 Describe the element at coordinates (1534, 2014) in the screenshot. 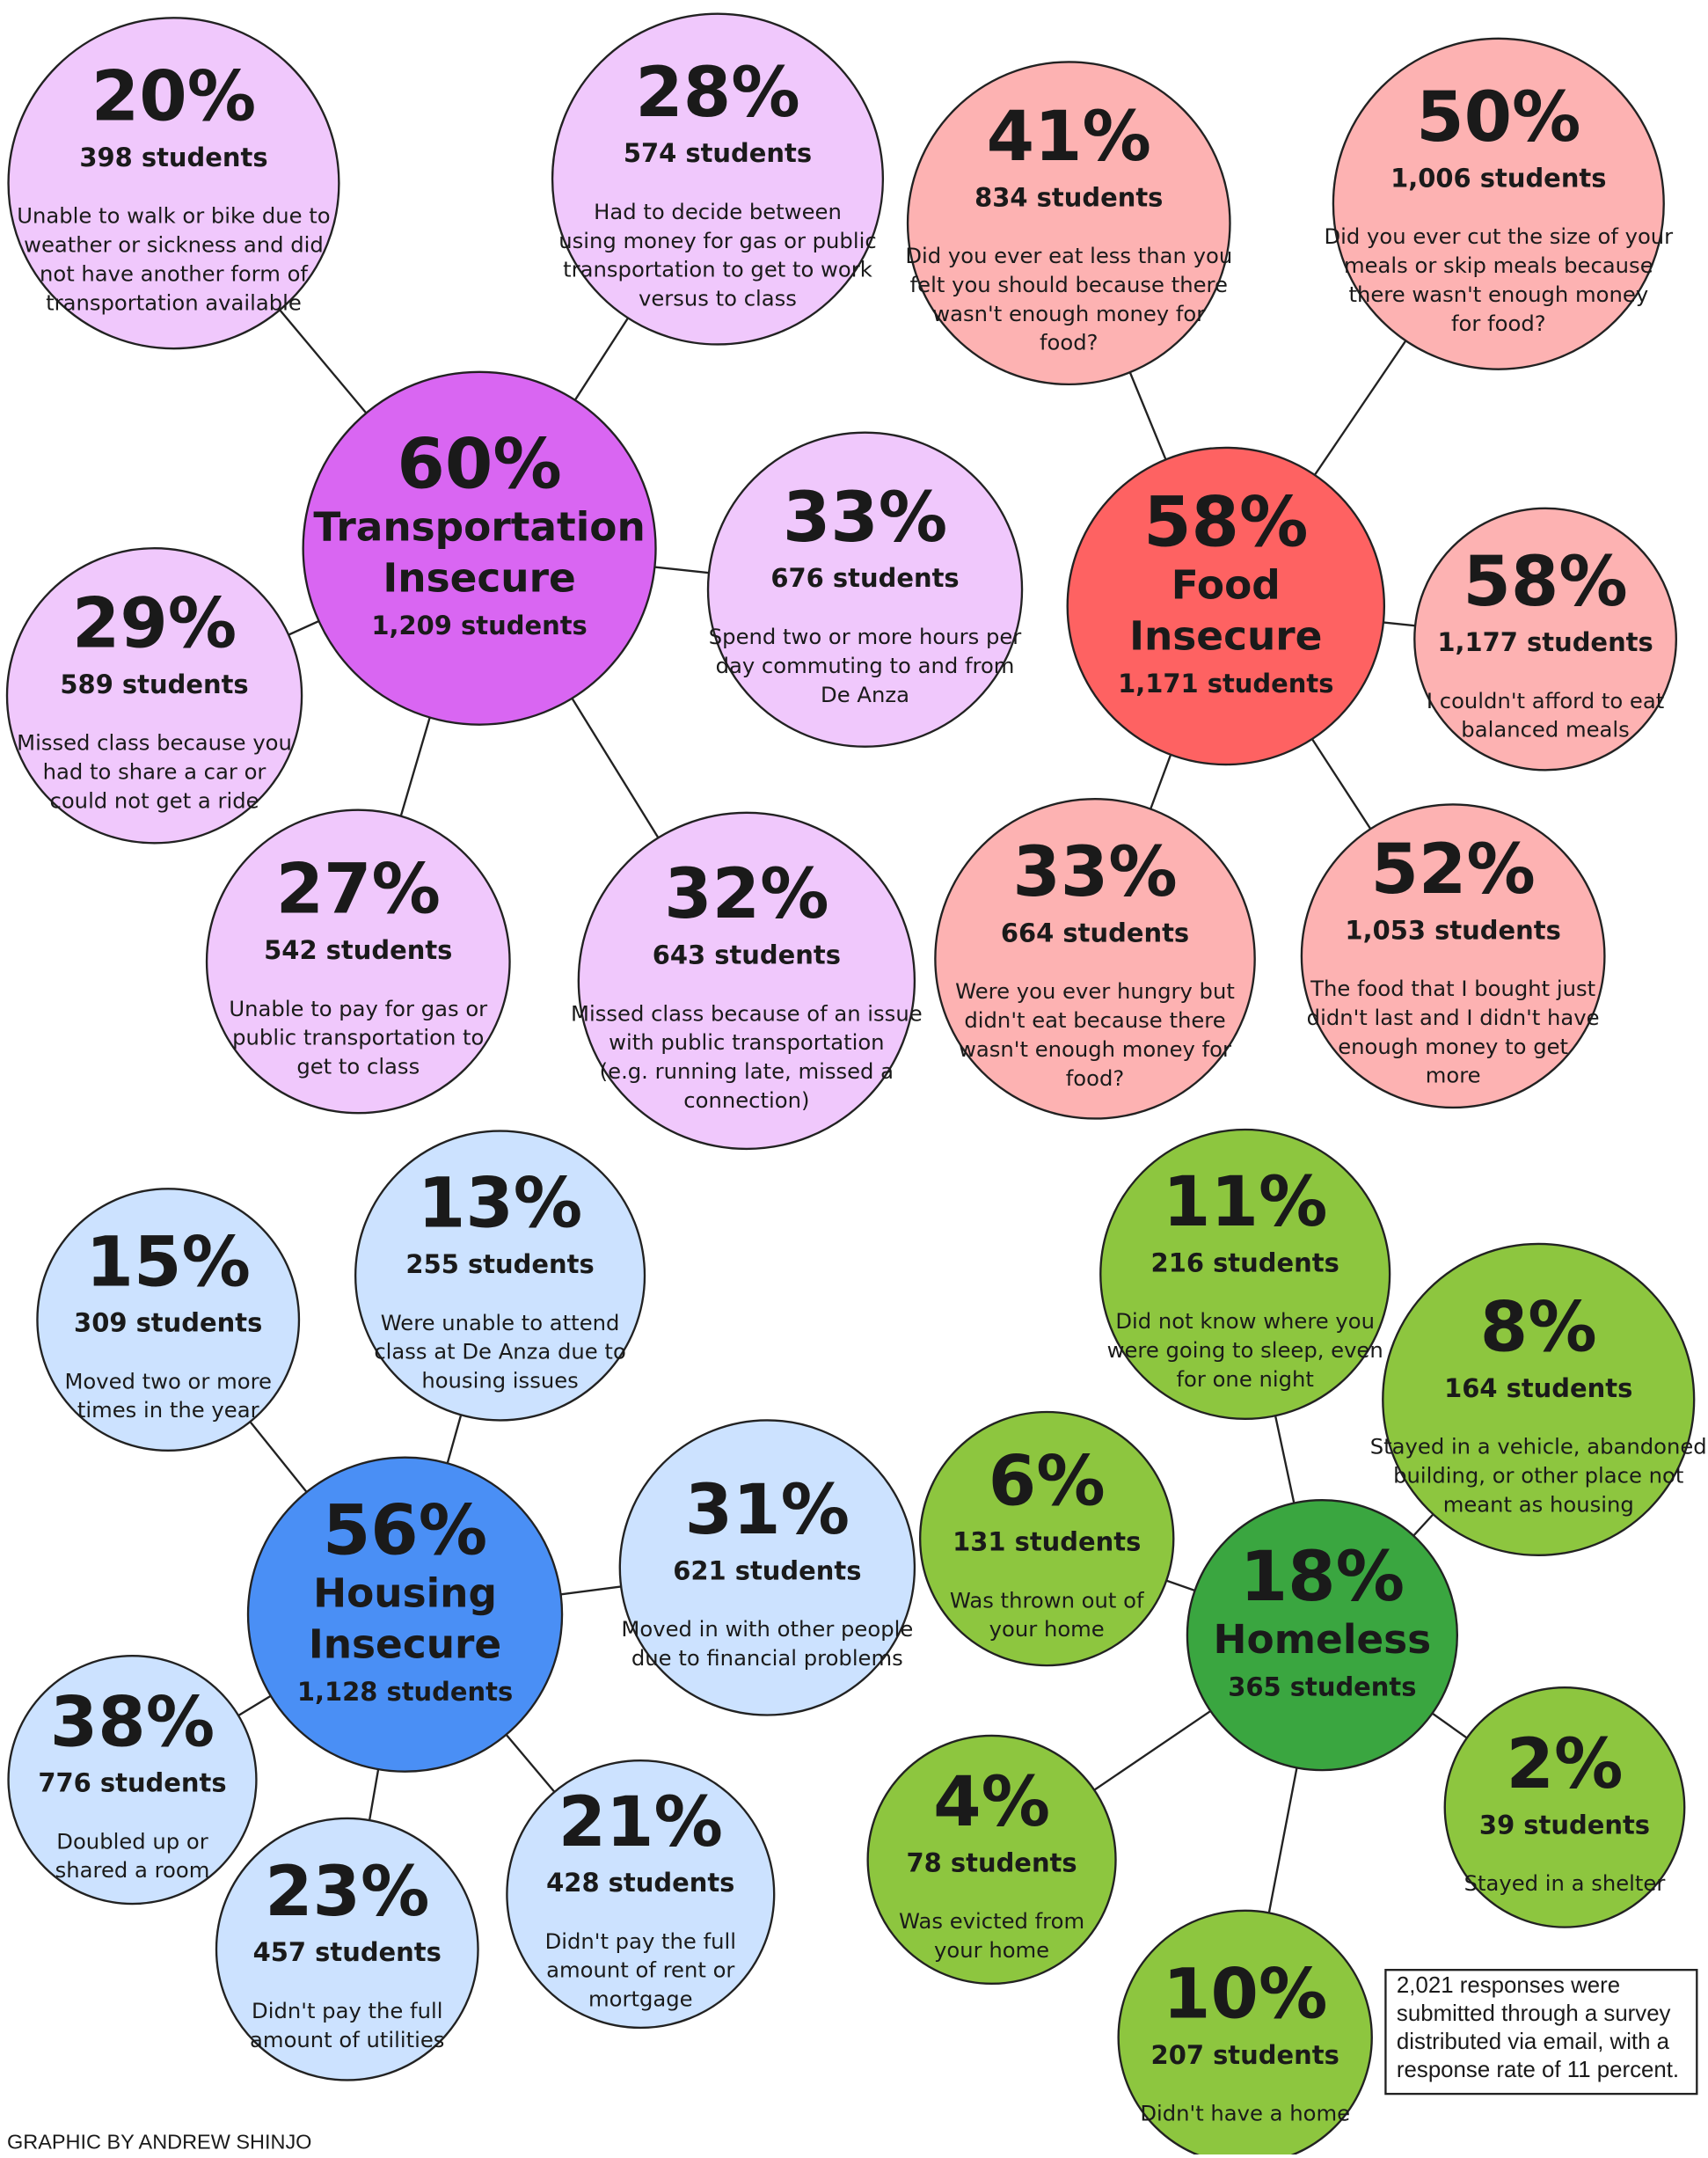

I see `note-text: submitted through a survey` at that location.